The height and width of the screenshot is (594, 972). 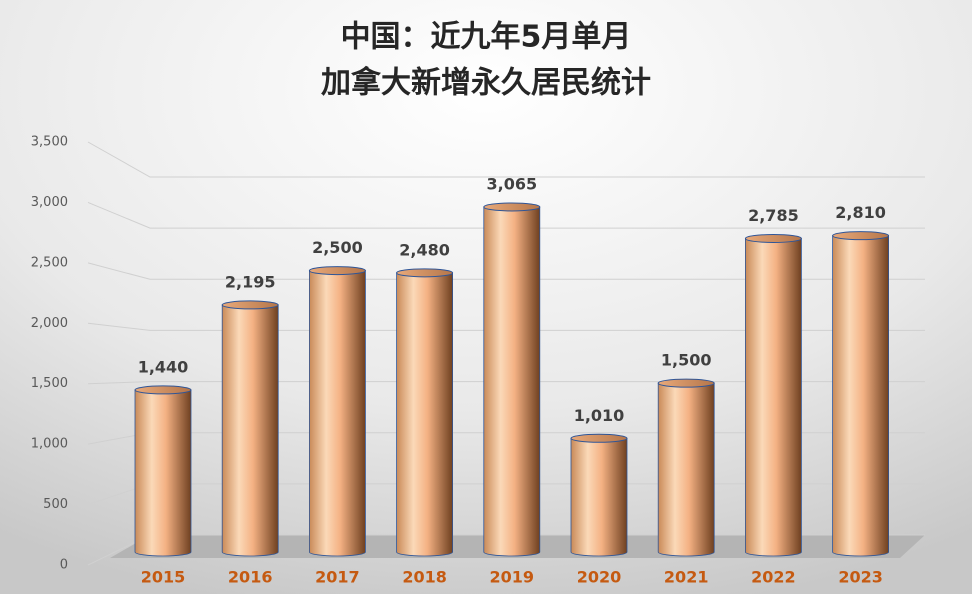 What do you see at coordinates (337, 577) in the screenshot?
I see `x-tick-label: 2017` at bounding box center [337, 577].